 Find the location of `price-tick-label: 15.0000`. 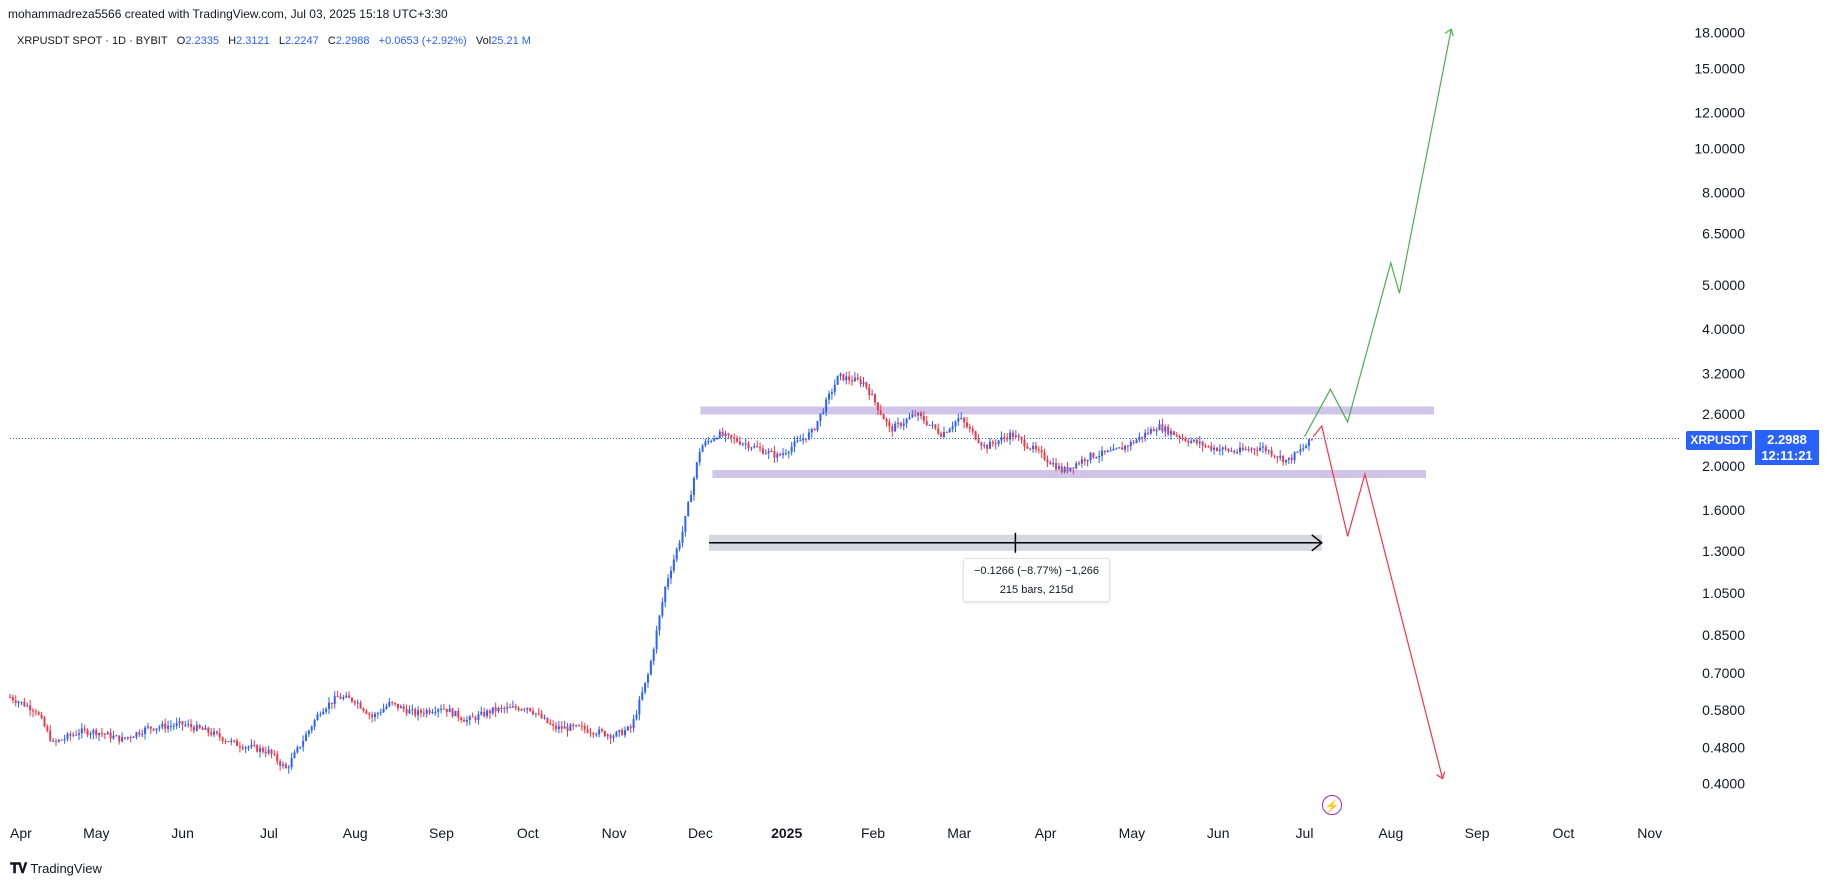

price-tick-label: 15.0000 is located at coordinates (1719, 68).